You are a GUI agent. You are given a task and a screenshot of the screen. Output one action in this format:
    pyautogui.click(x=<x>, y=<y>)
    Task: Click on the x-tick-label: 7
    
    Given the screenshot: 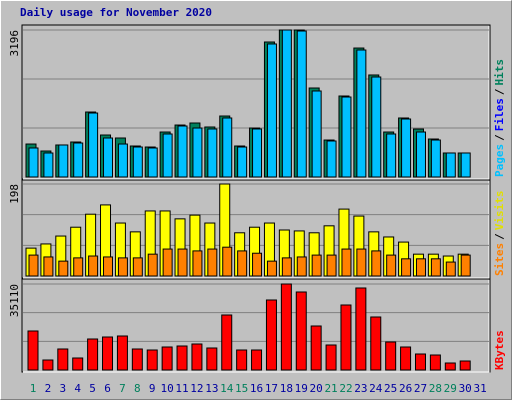 What is the action you would take?
    pyautogui.click(x=122, y=388)
    